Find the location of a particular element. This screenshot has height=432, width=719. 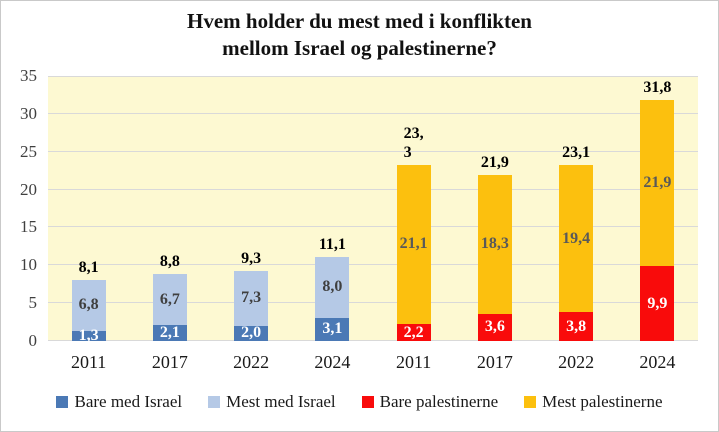

bar-segment: 1,3 is located at coordinates (88, 334).